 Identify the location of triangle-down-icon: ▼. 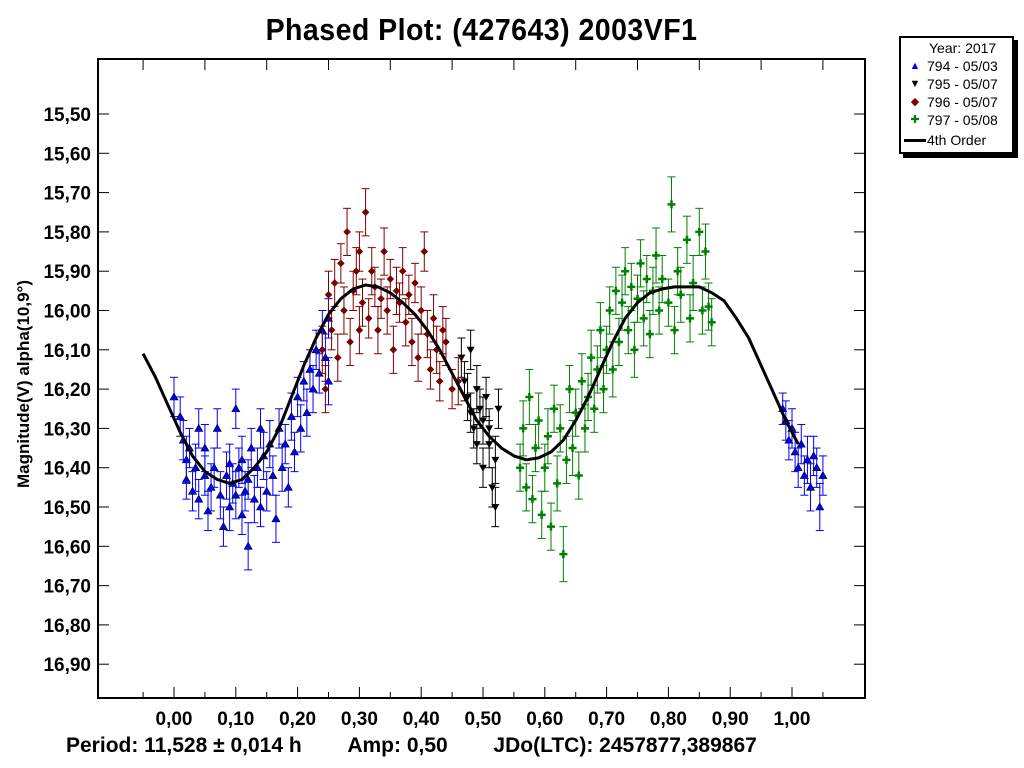
(915, 84).